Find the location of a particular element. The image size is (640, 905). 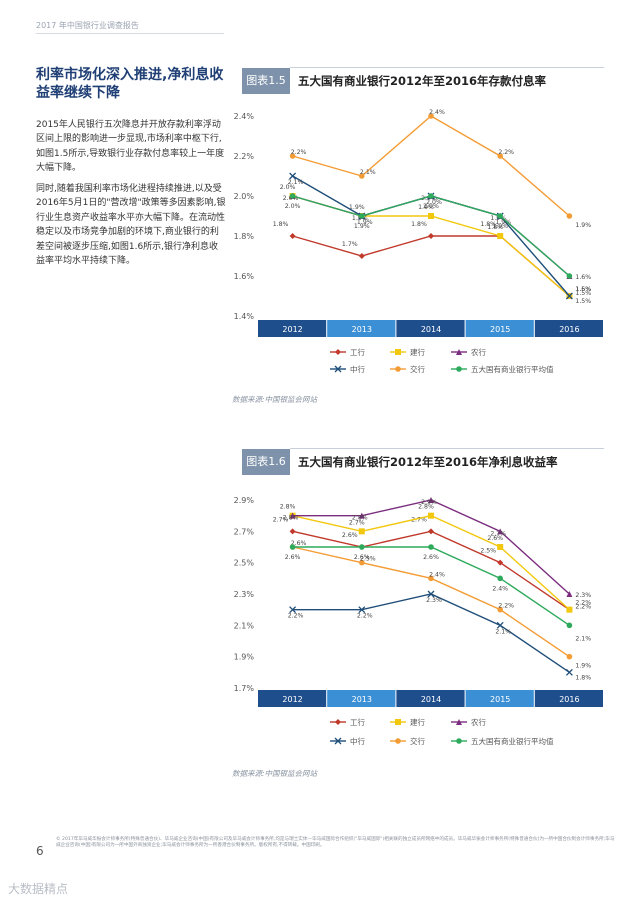

series-4: 2.6%2.5%2.4%2.2%1.9% is located at coordinates (440, 605).